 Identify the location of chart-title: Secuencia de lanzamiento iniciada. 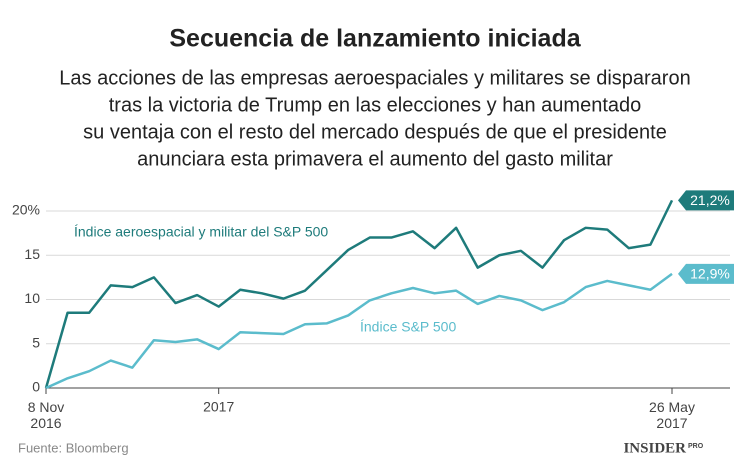
(375, 39).